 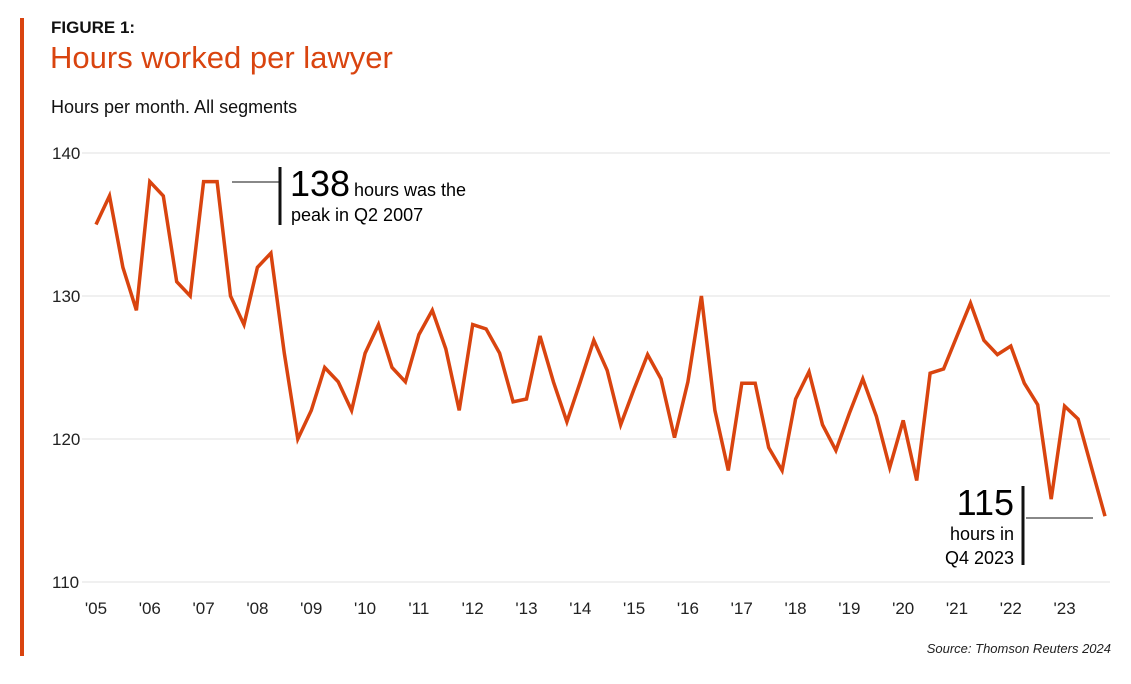 What do you see at coordinates (795, 608) in the screenshot?
I see `x-tick-label: '18` at bounding box center [795, 608].